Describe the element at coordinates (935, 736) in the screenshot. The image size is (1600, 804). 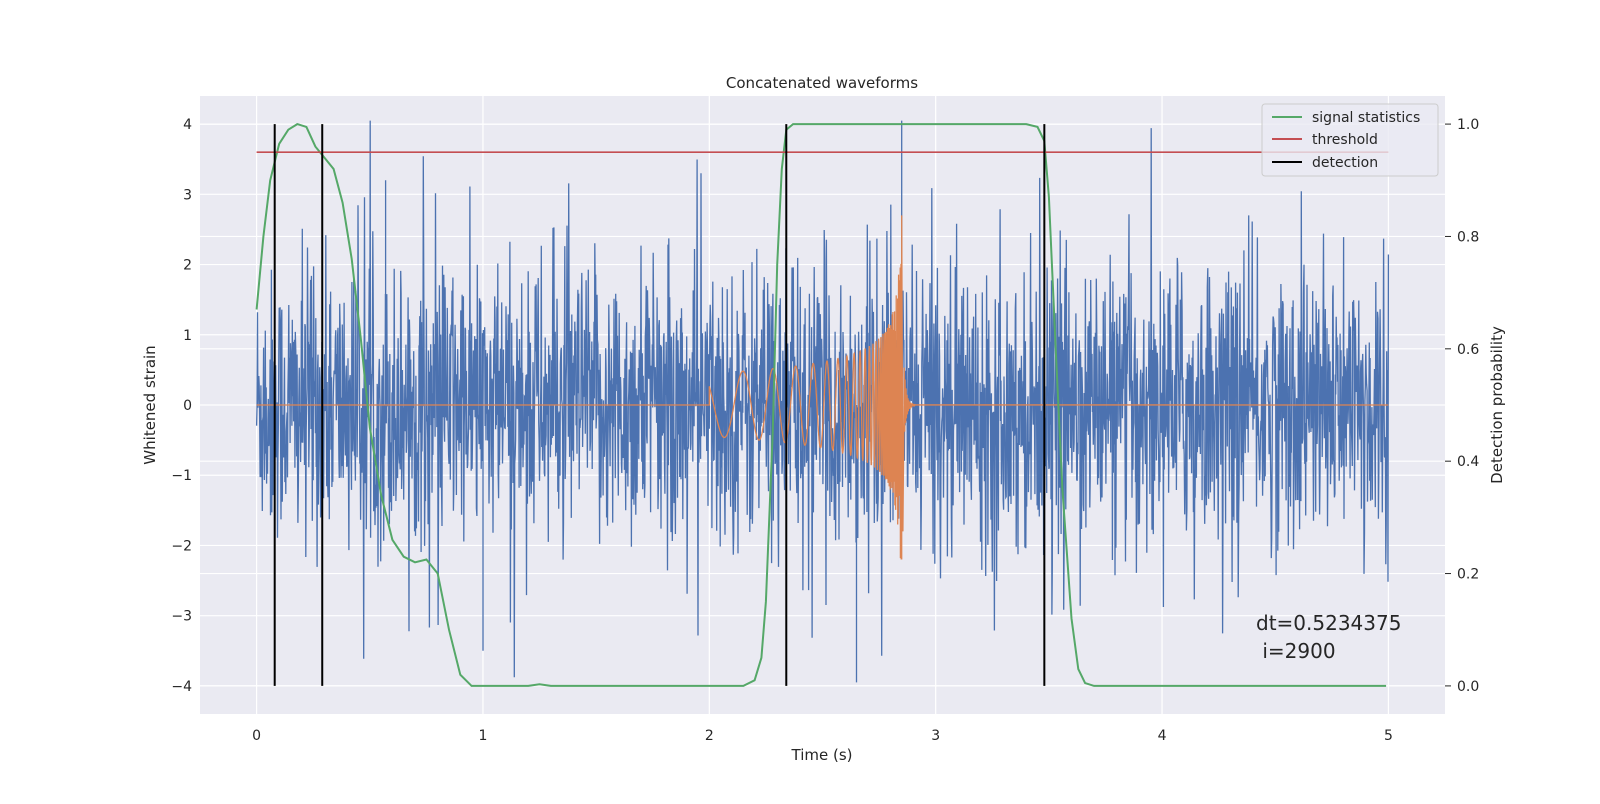
I see `x-tick-label: 3` at that location.